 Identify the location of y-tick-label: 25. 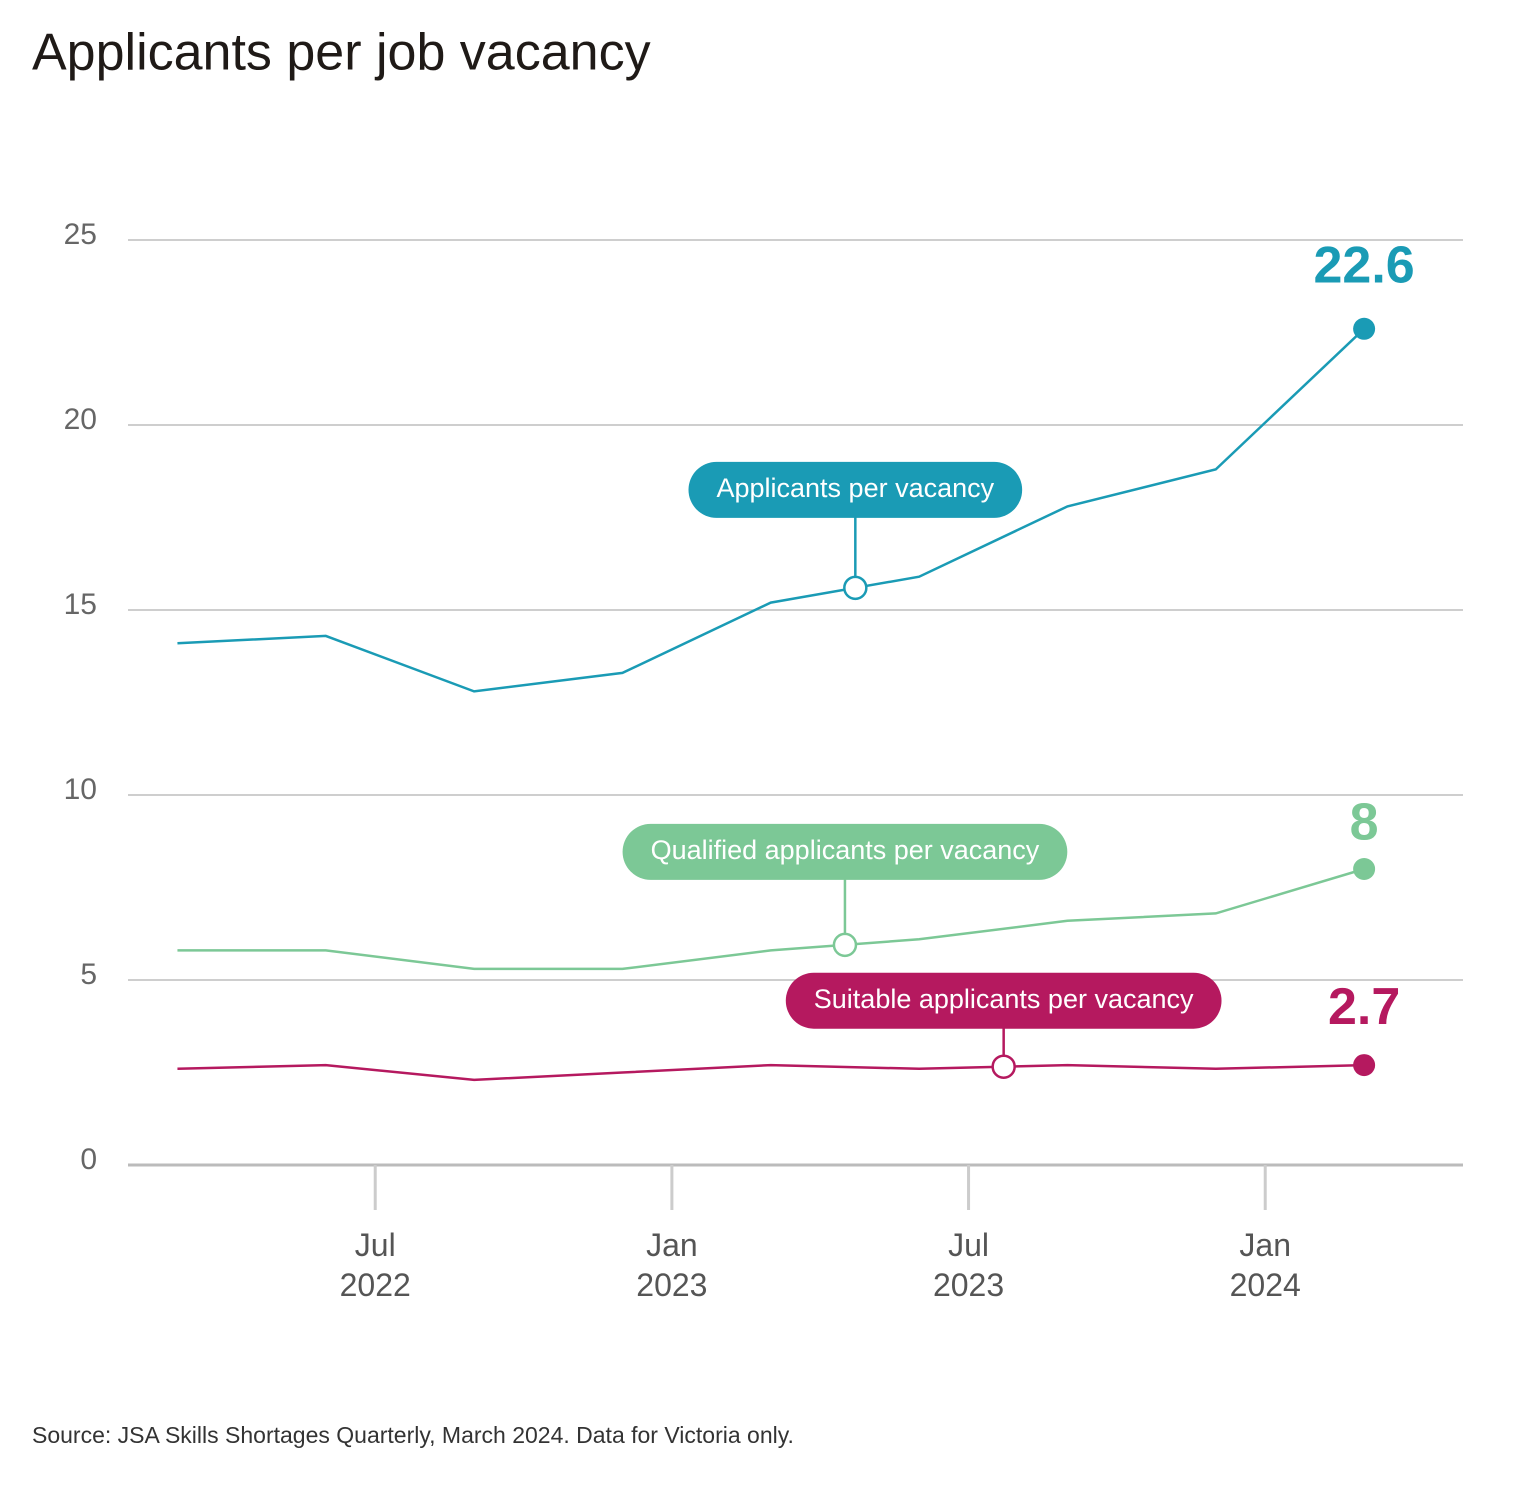
(80, 234).